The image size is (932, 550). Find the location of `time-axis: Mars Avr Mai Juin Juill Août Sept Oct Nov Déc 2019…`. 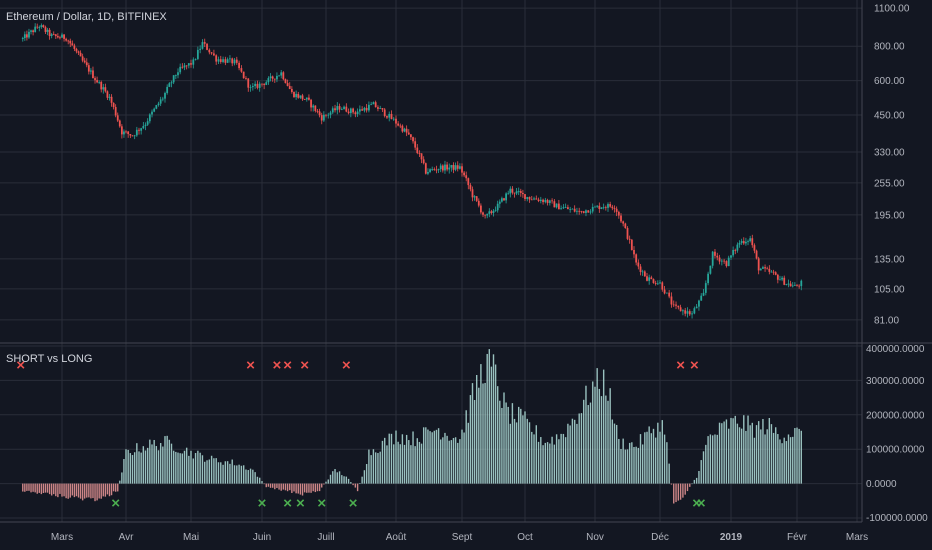

time-axis: Mars Avr Mai Juin Juill Août Sept Oct Nov Déc 2019… is located at coordinates (459, 537).